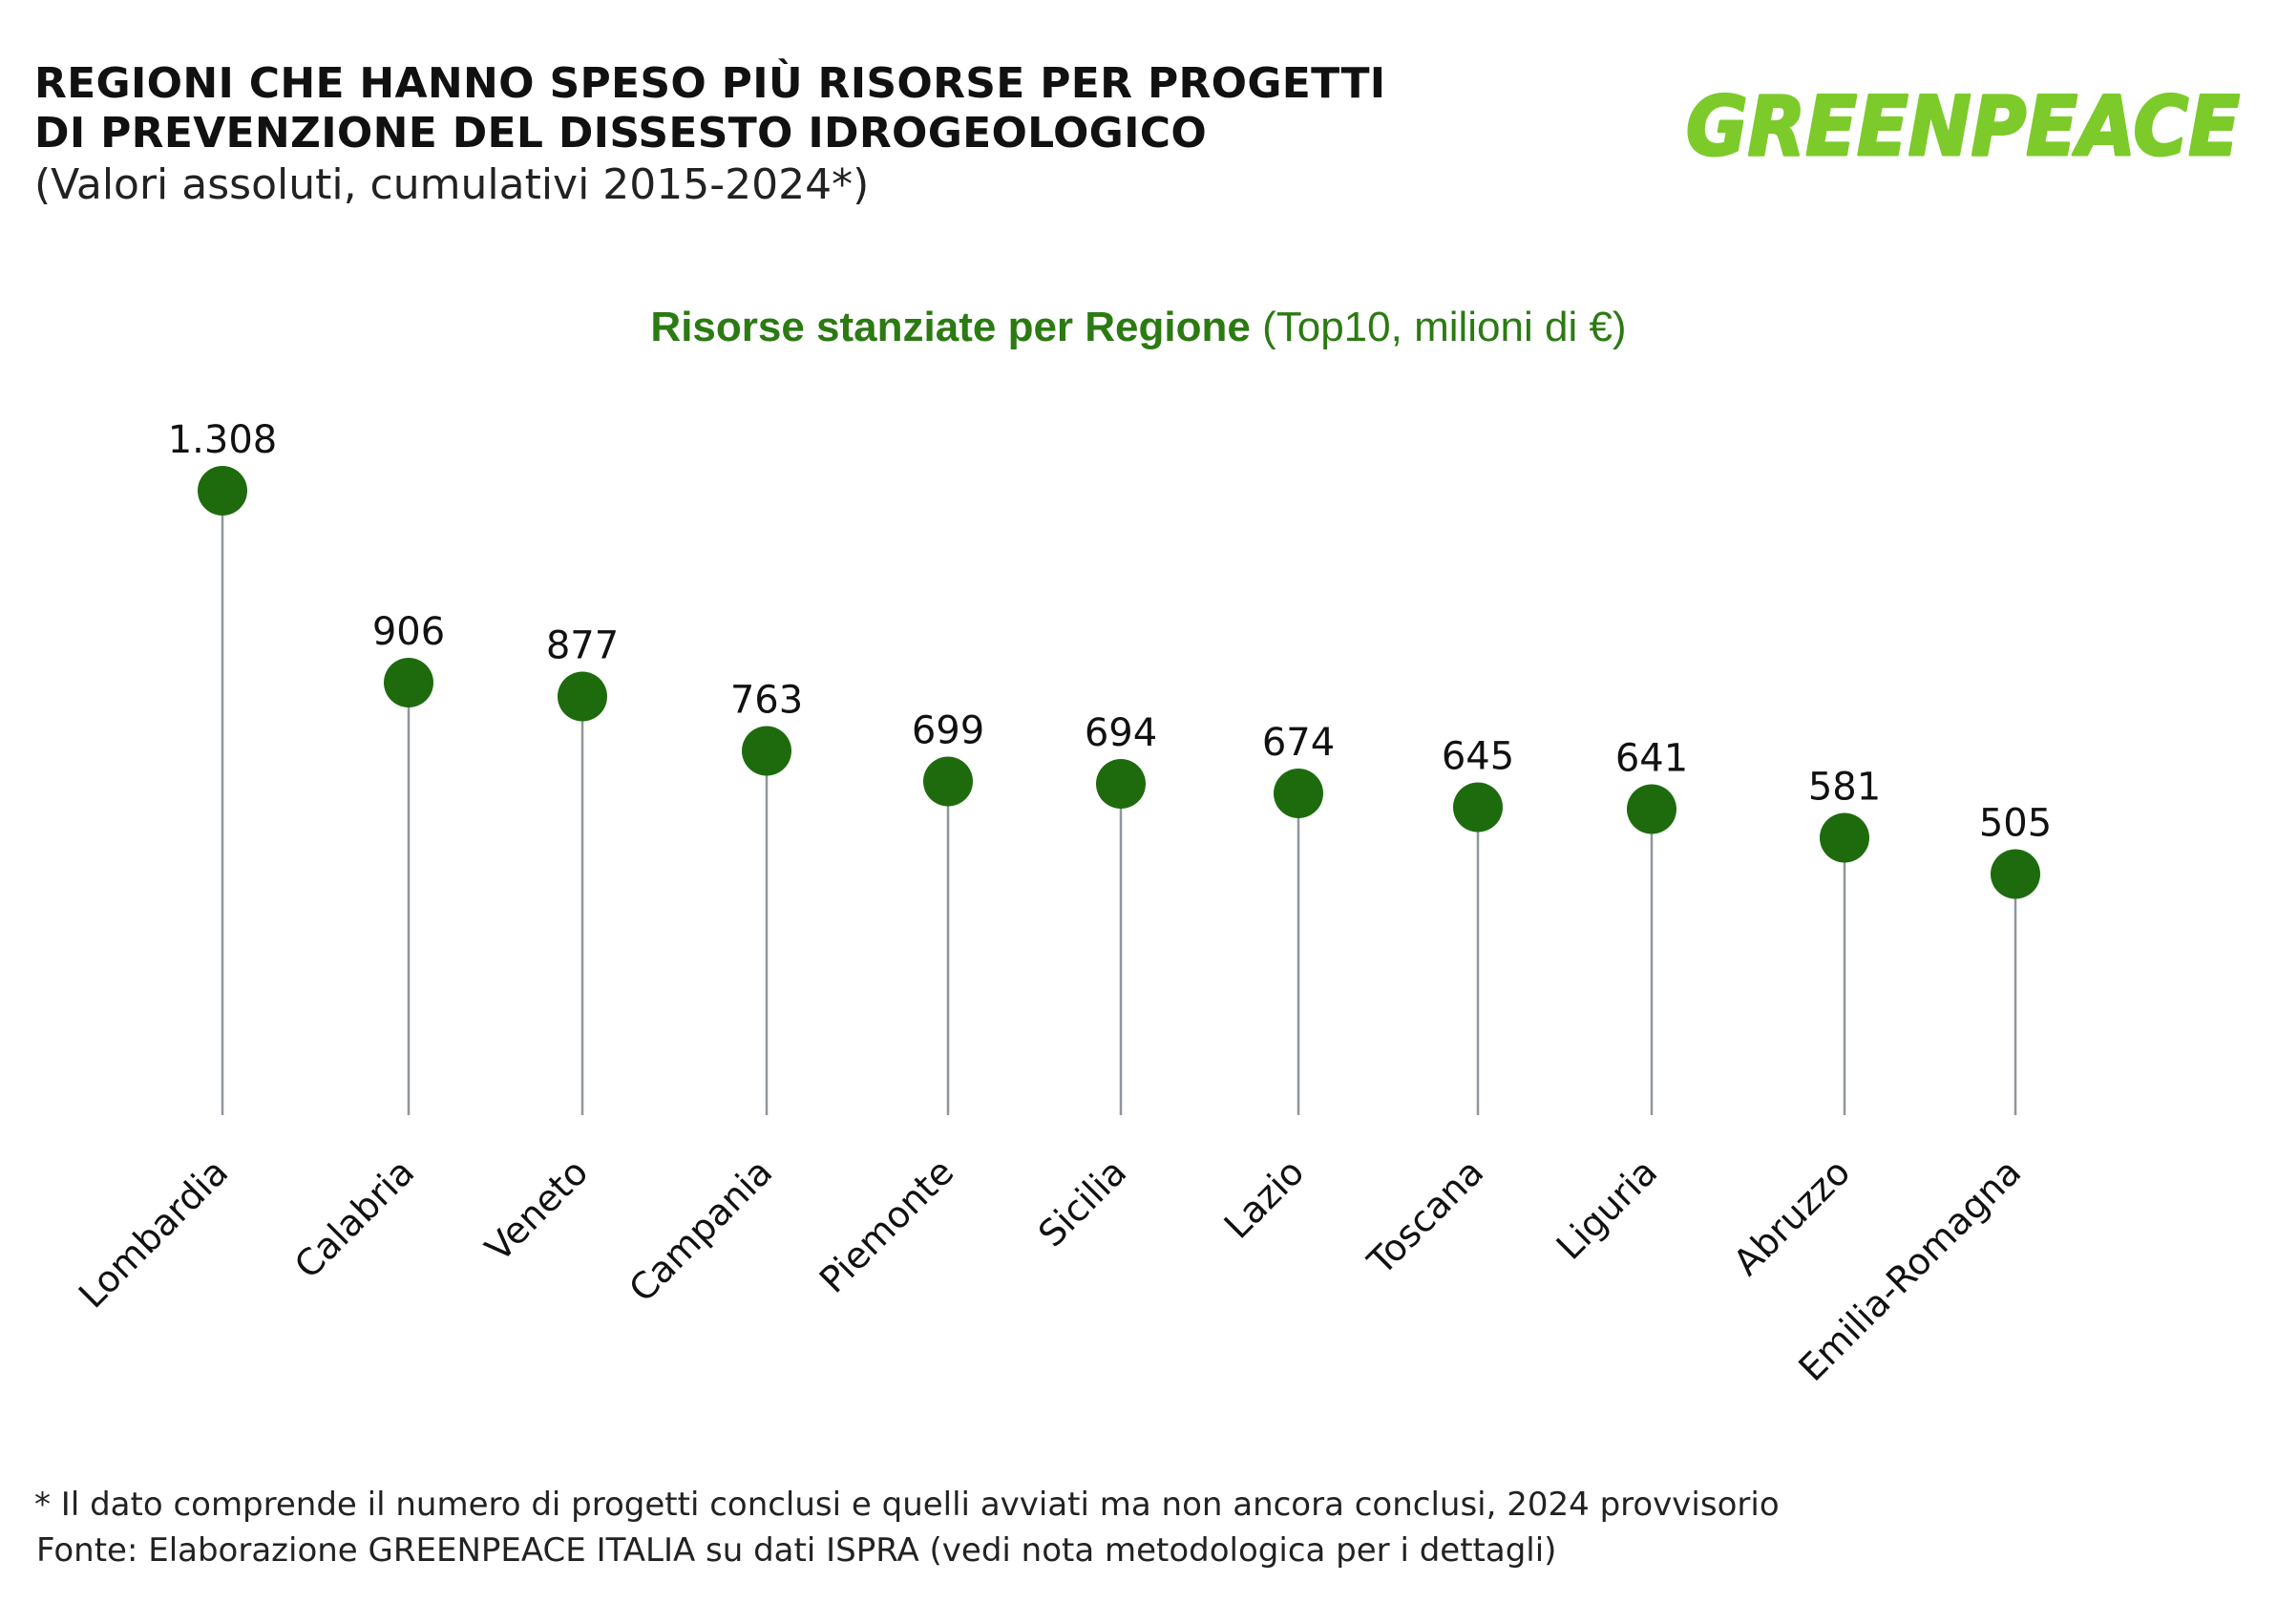  Describe the element at coordinates (582, 646) in the screenshot. I see `value-label-veneto: 877` at that location.